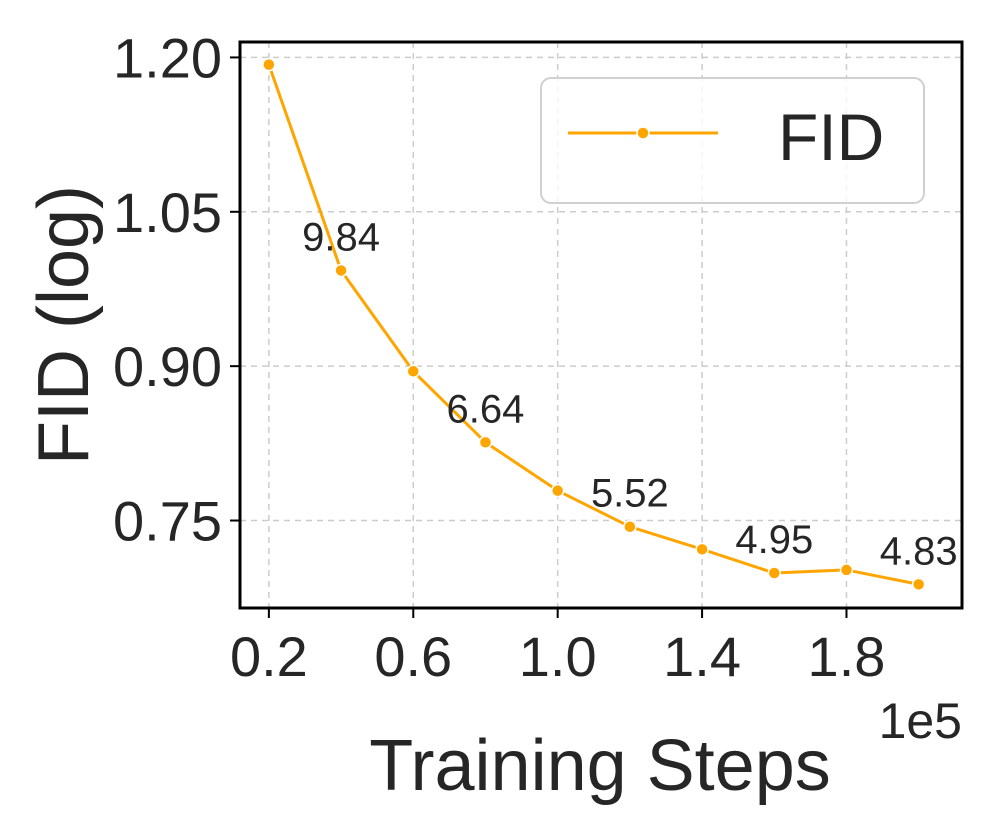 The width and height of the screenshot is (996, 830). Describe the element at coordinates (269, 656) in the screenshot. I see `x-tick-label: 0.2` at that location.